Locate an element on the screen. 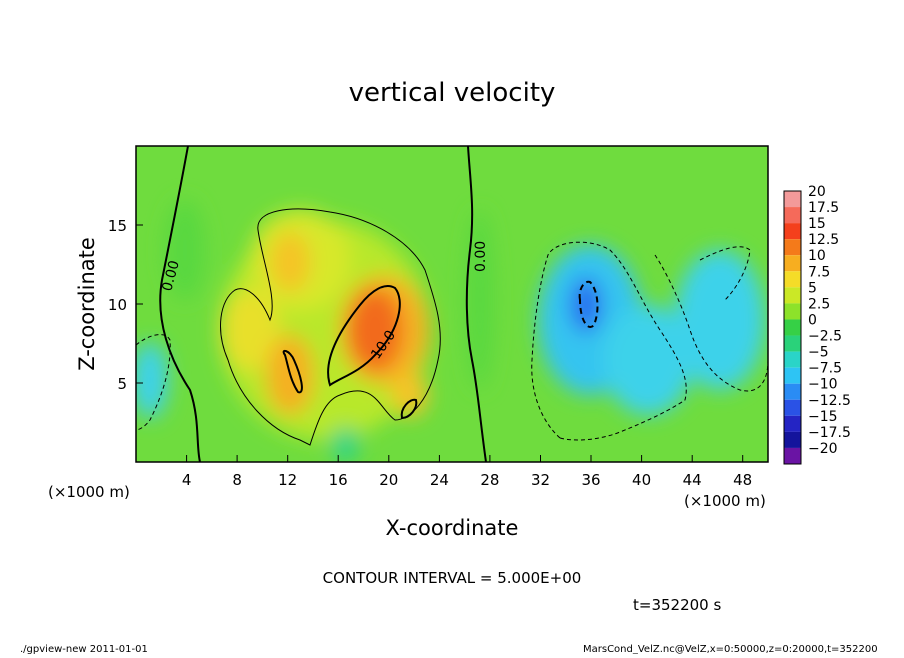 This screenshot has height=658, width=904. x-tick-label: 16 is located at coordinates (338, 480).